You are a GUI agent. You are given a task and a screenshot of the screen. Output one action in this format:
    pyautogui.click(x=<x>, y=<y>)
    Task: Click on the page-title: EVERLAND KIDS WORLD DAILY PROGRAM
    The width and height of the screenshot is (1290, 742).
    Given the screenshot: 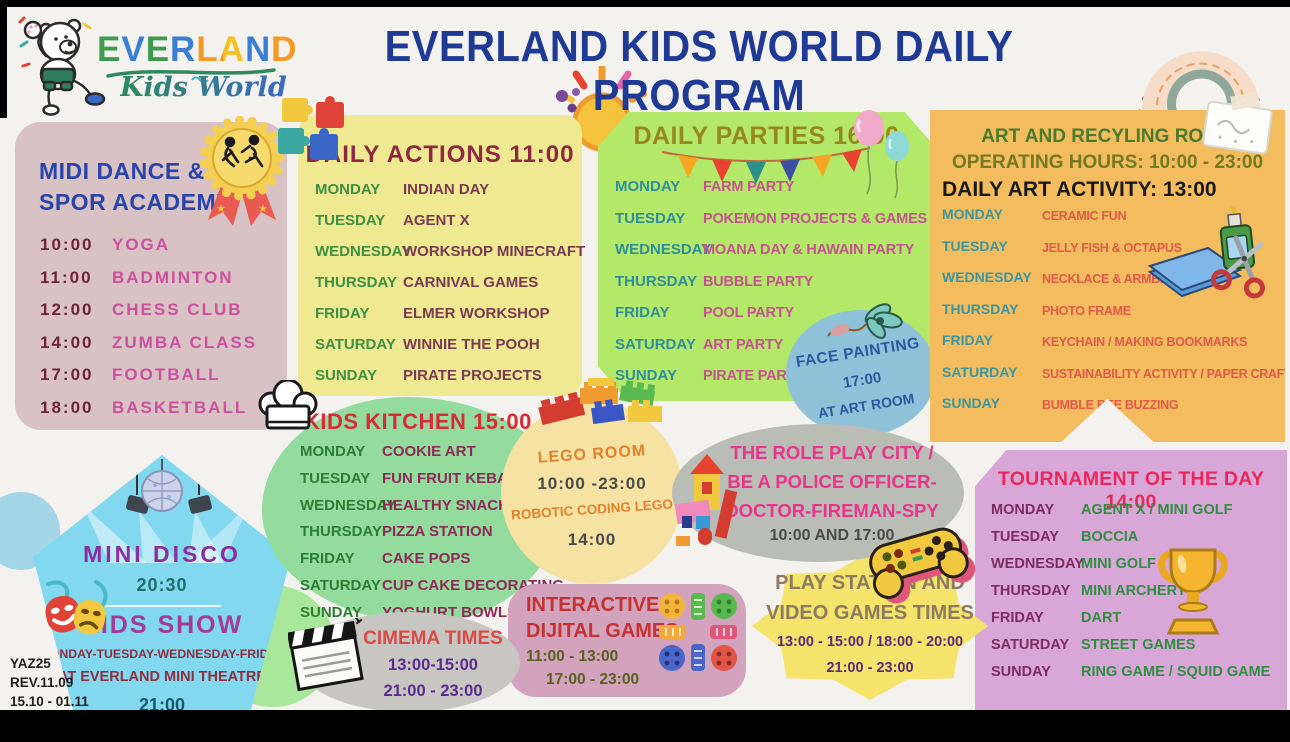 What is the action you would take?
    pyautogui.click(x=699, y=71)
    